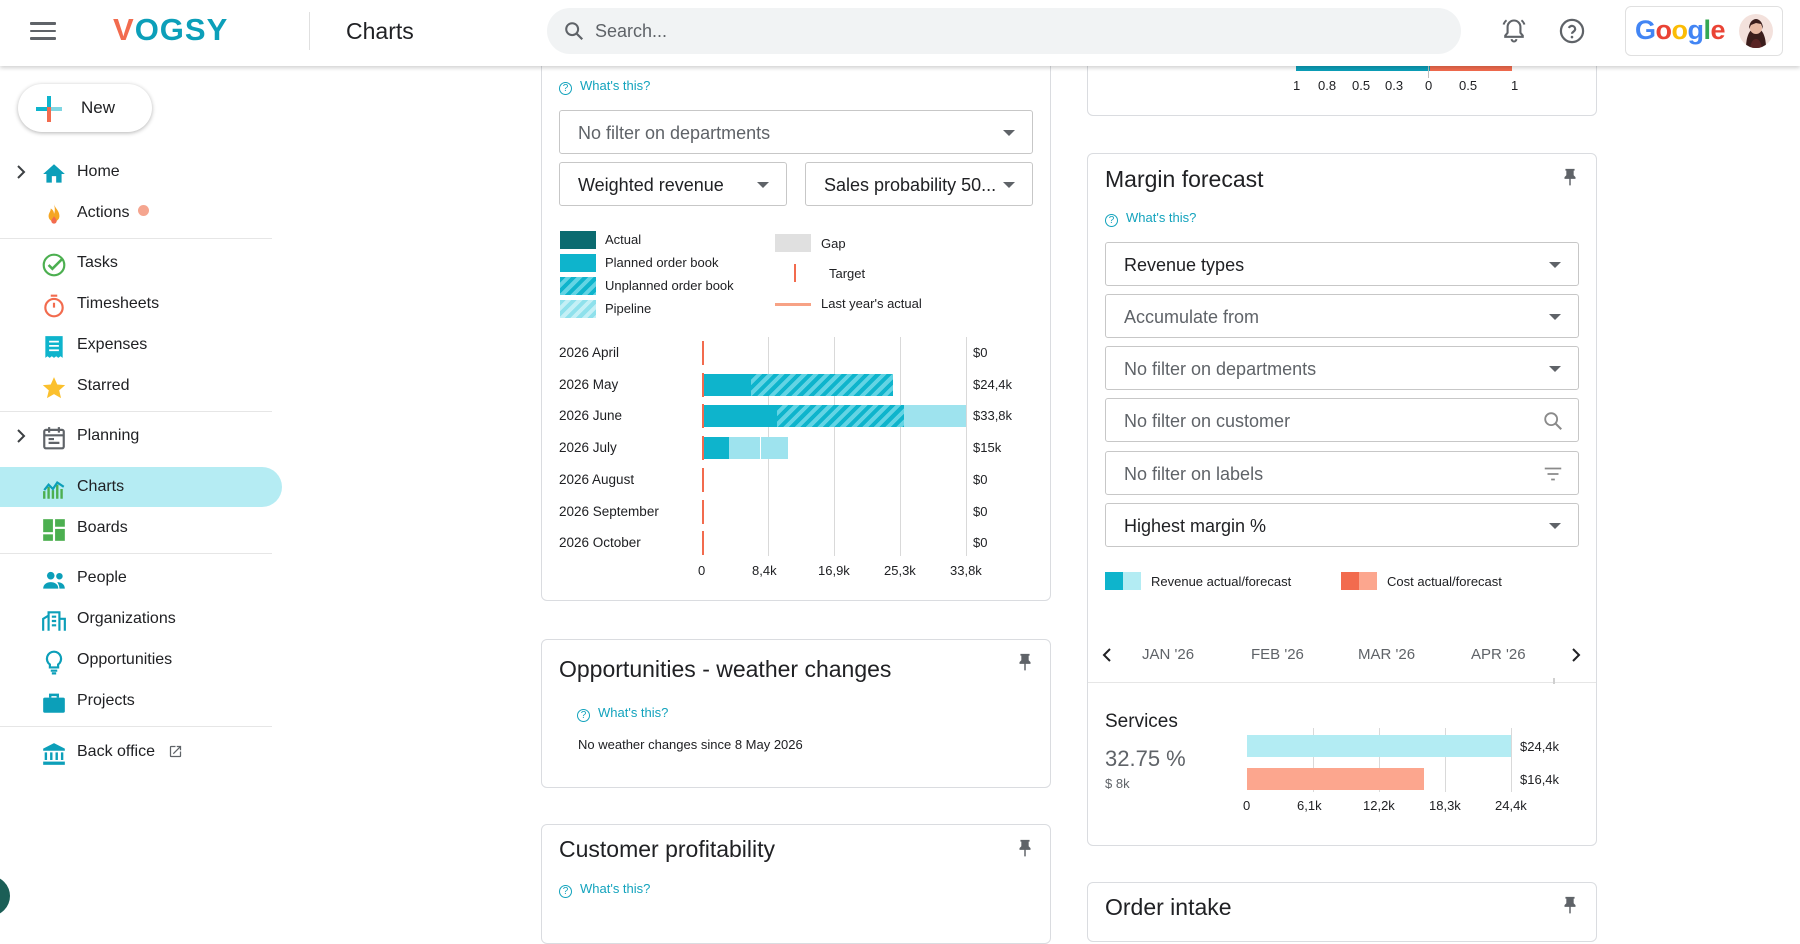 The width and height of the screenshot is (1800, 944). I want to click on sidebar-item-back-office: Back office, so click(141, 752).